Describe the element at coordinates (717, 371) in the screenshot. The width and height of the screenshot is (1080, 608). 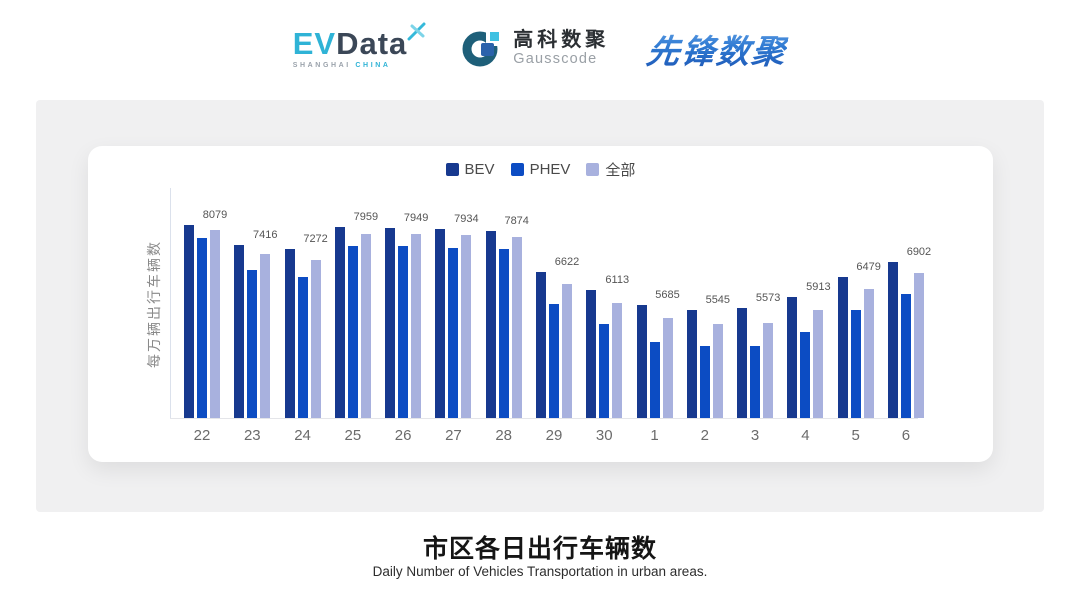
I see `bar-全部-2` at that location.